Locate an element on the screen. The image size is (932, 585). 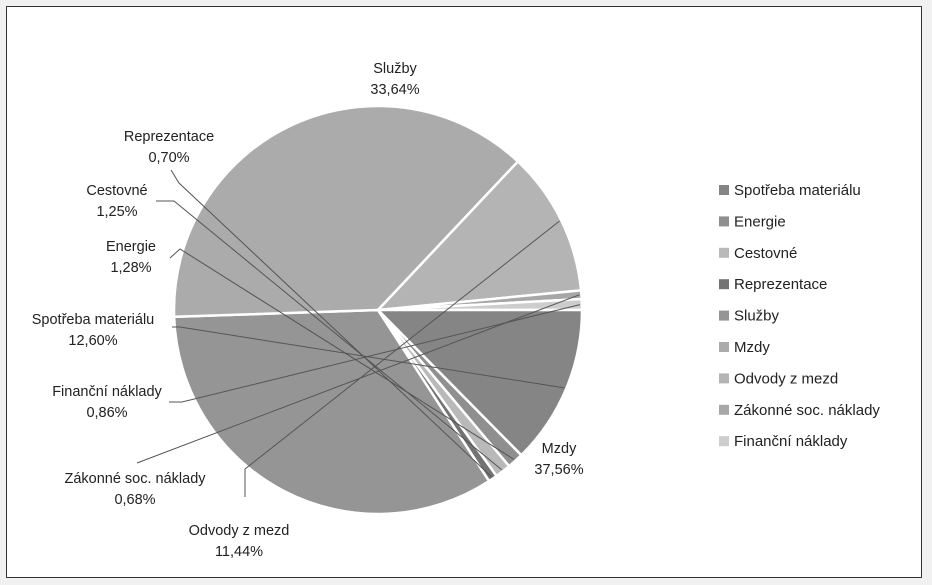
slice-percent-spotreba-materialu: 12,60% is located at coordinates (92, 341).